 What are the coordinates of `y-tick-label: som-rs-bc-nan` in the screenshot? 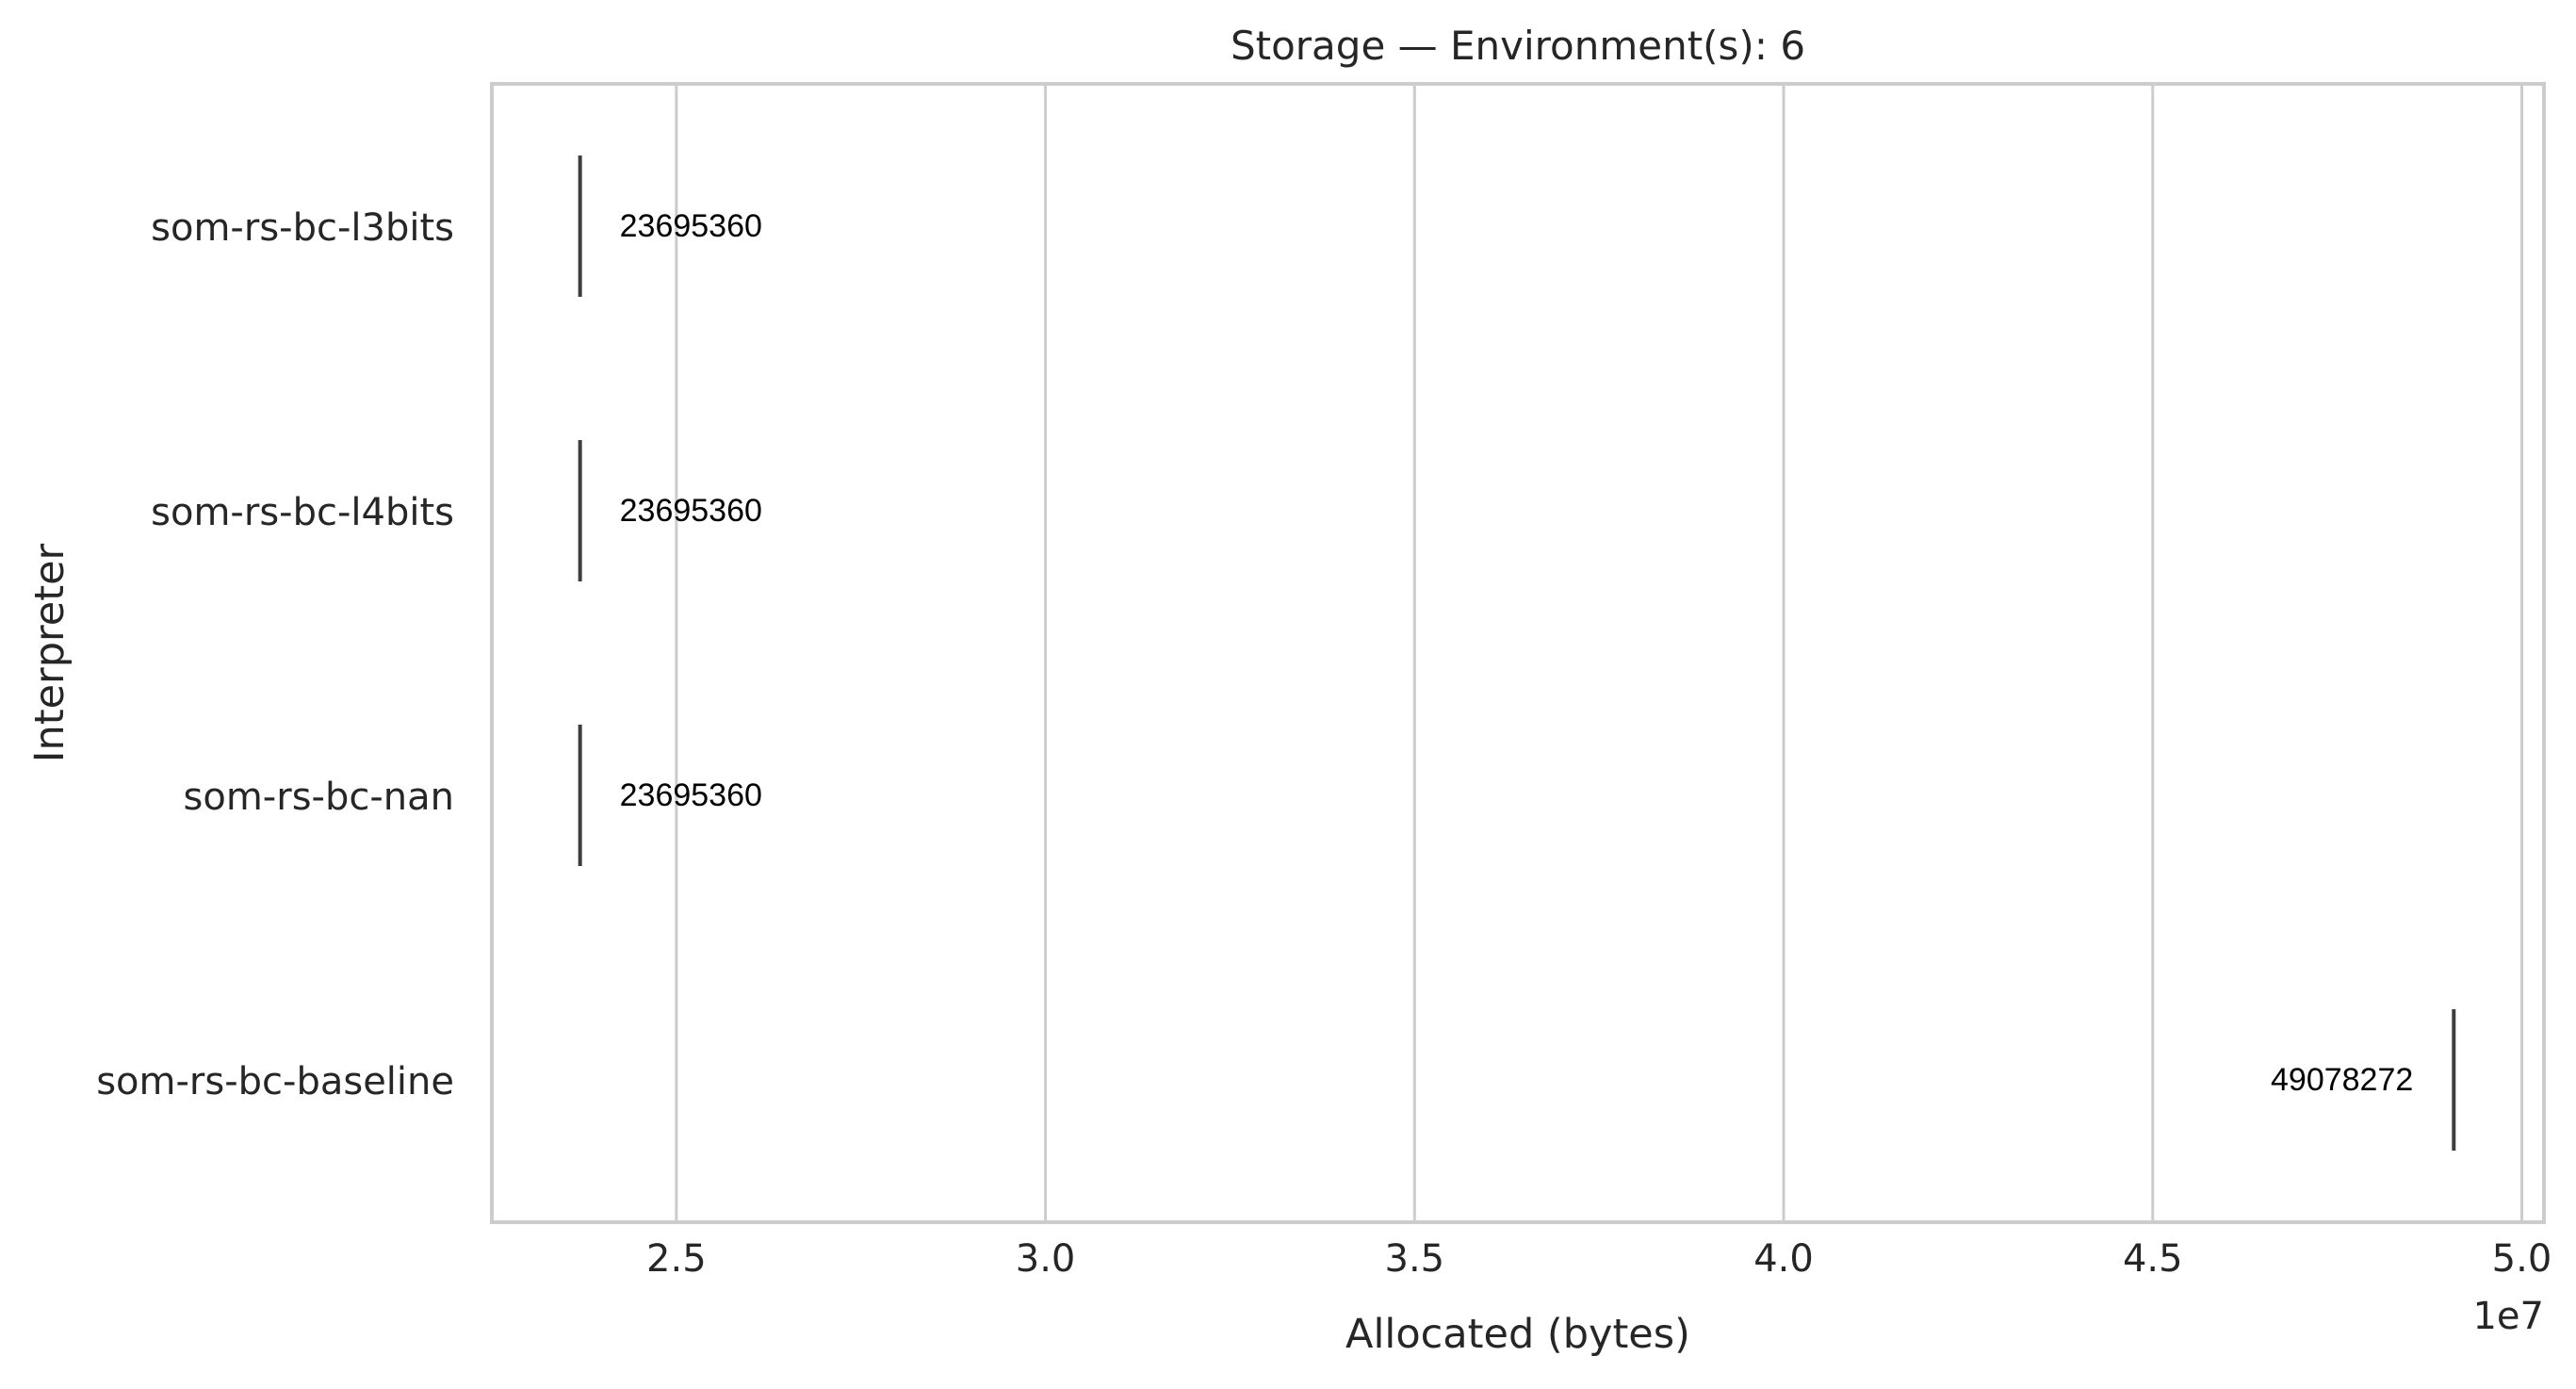 It's located at (319, 798).